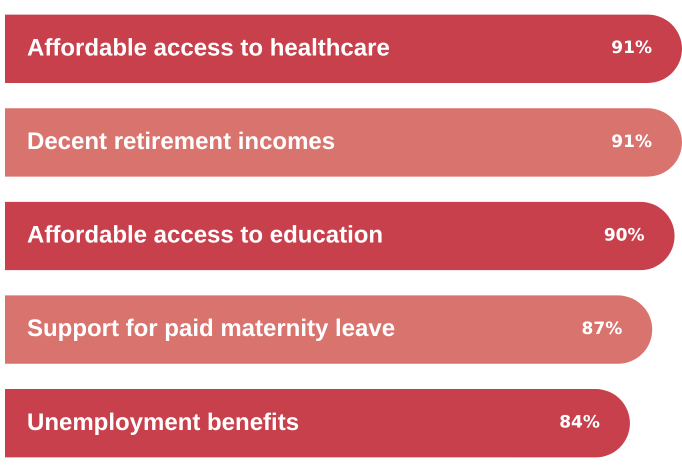 This screenshot has width=682, height=472. What do you see at coordinates (181, 142) in the screenshot?
I see `y-tick-label: Decent retirement incomes` at bounding box center [181, 142].